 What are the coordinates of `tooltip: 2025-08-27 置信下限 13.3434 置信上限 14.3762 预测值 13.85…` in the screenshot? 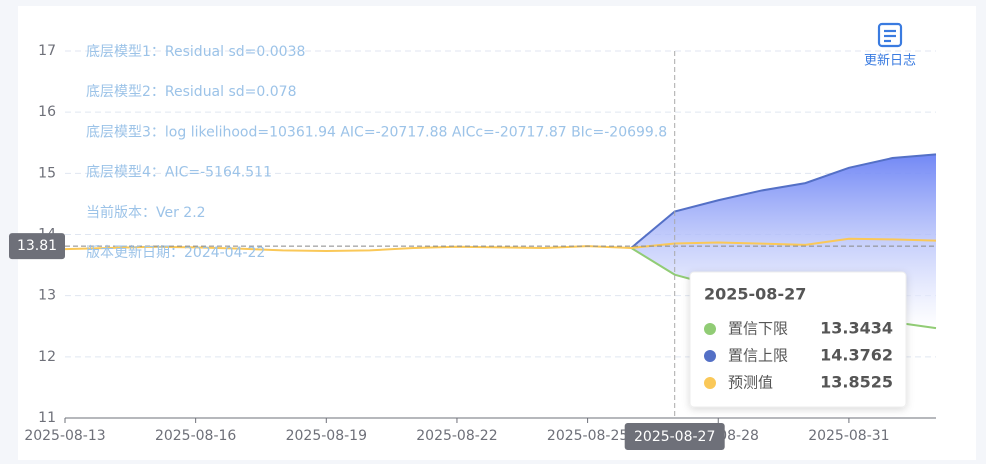 It's located at (798, 339).